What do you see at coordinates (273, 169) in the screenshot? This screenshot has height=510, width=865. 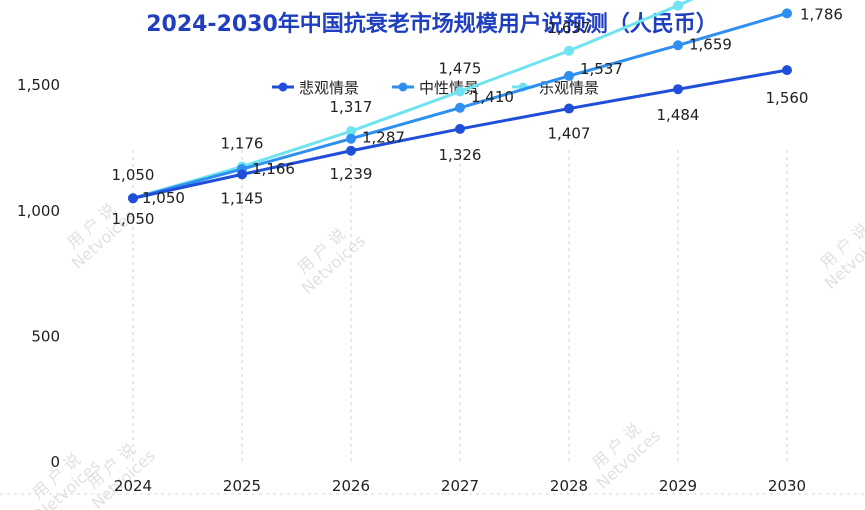 I see `data-label: 1,166` at bounding box center [273, 169].